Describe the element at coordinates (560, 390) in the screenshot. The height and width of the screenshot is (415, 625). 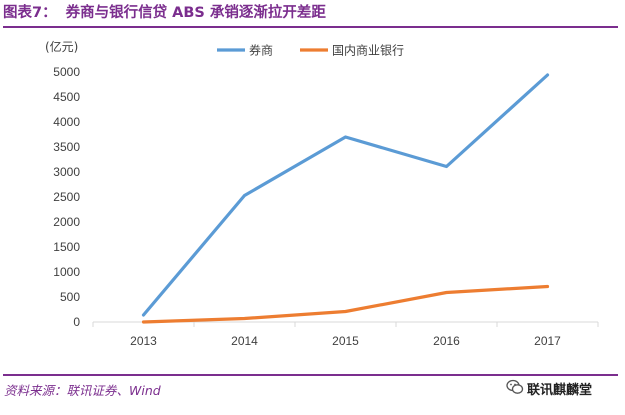
I see `watermark-text: 联讯麒麟堂` at that location.